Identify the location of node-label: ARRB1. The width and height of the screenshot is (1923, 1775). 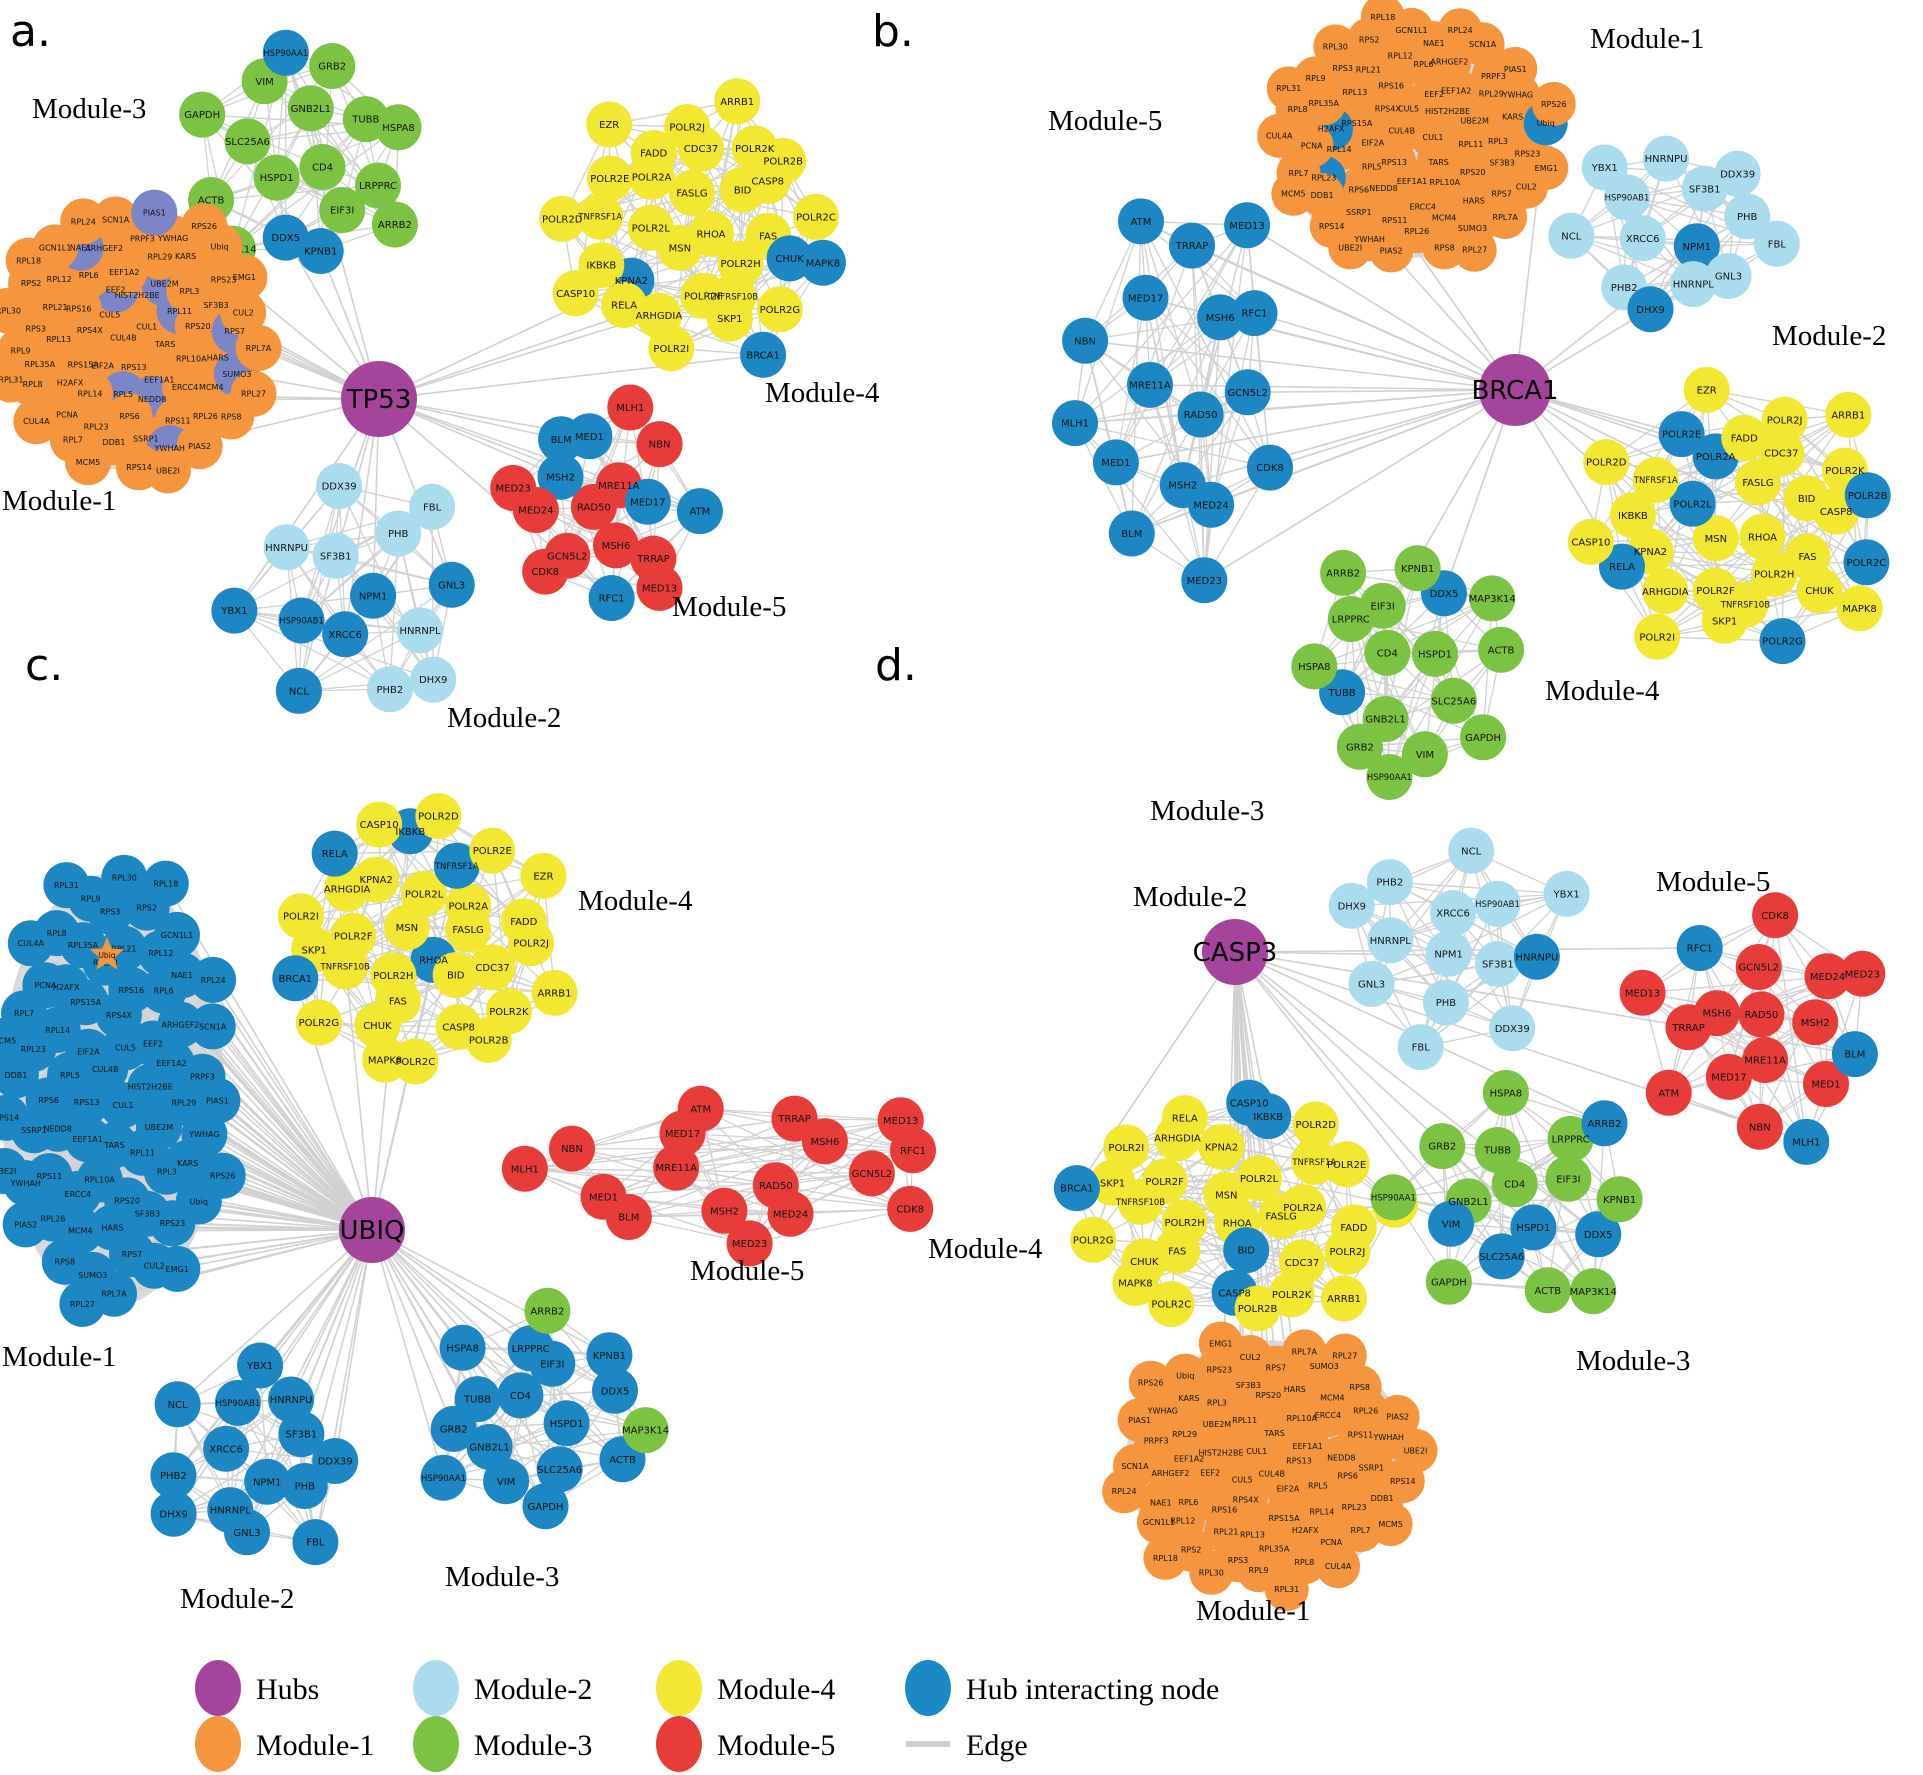
(555, 994).